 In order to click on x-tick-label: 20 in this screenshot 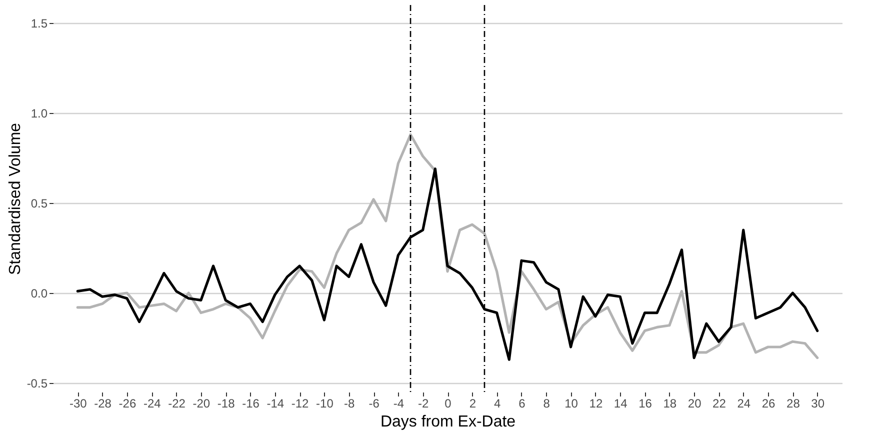, I will do `click(695, 403)`.